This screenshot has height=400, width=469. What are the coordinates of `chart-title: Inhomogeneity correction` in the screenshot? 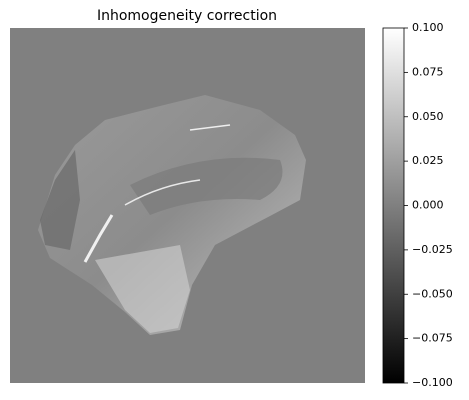 It's located at (187, 16).